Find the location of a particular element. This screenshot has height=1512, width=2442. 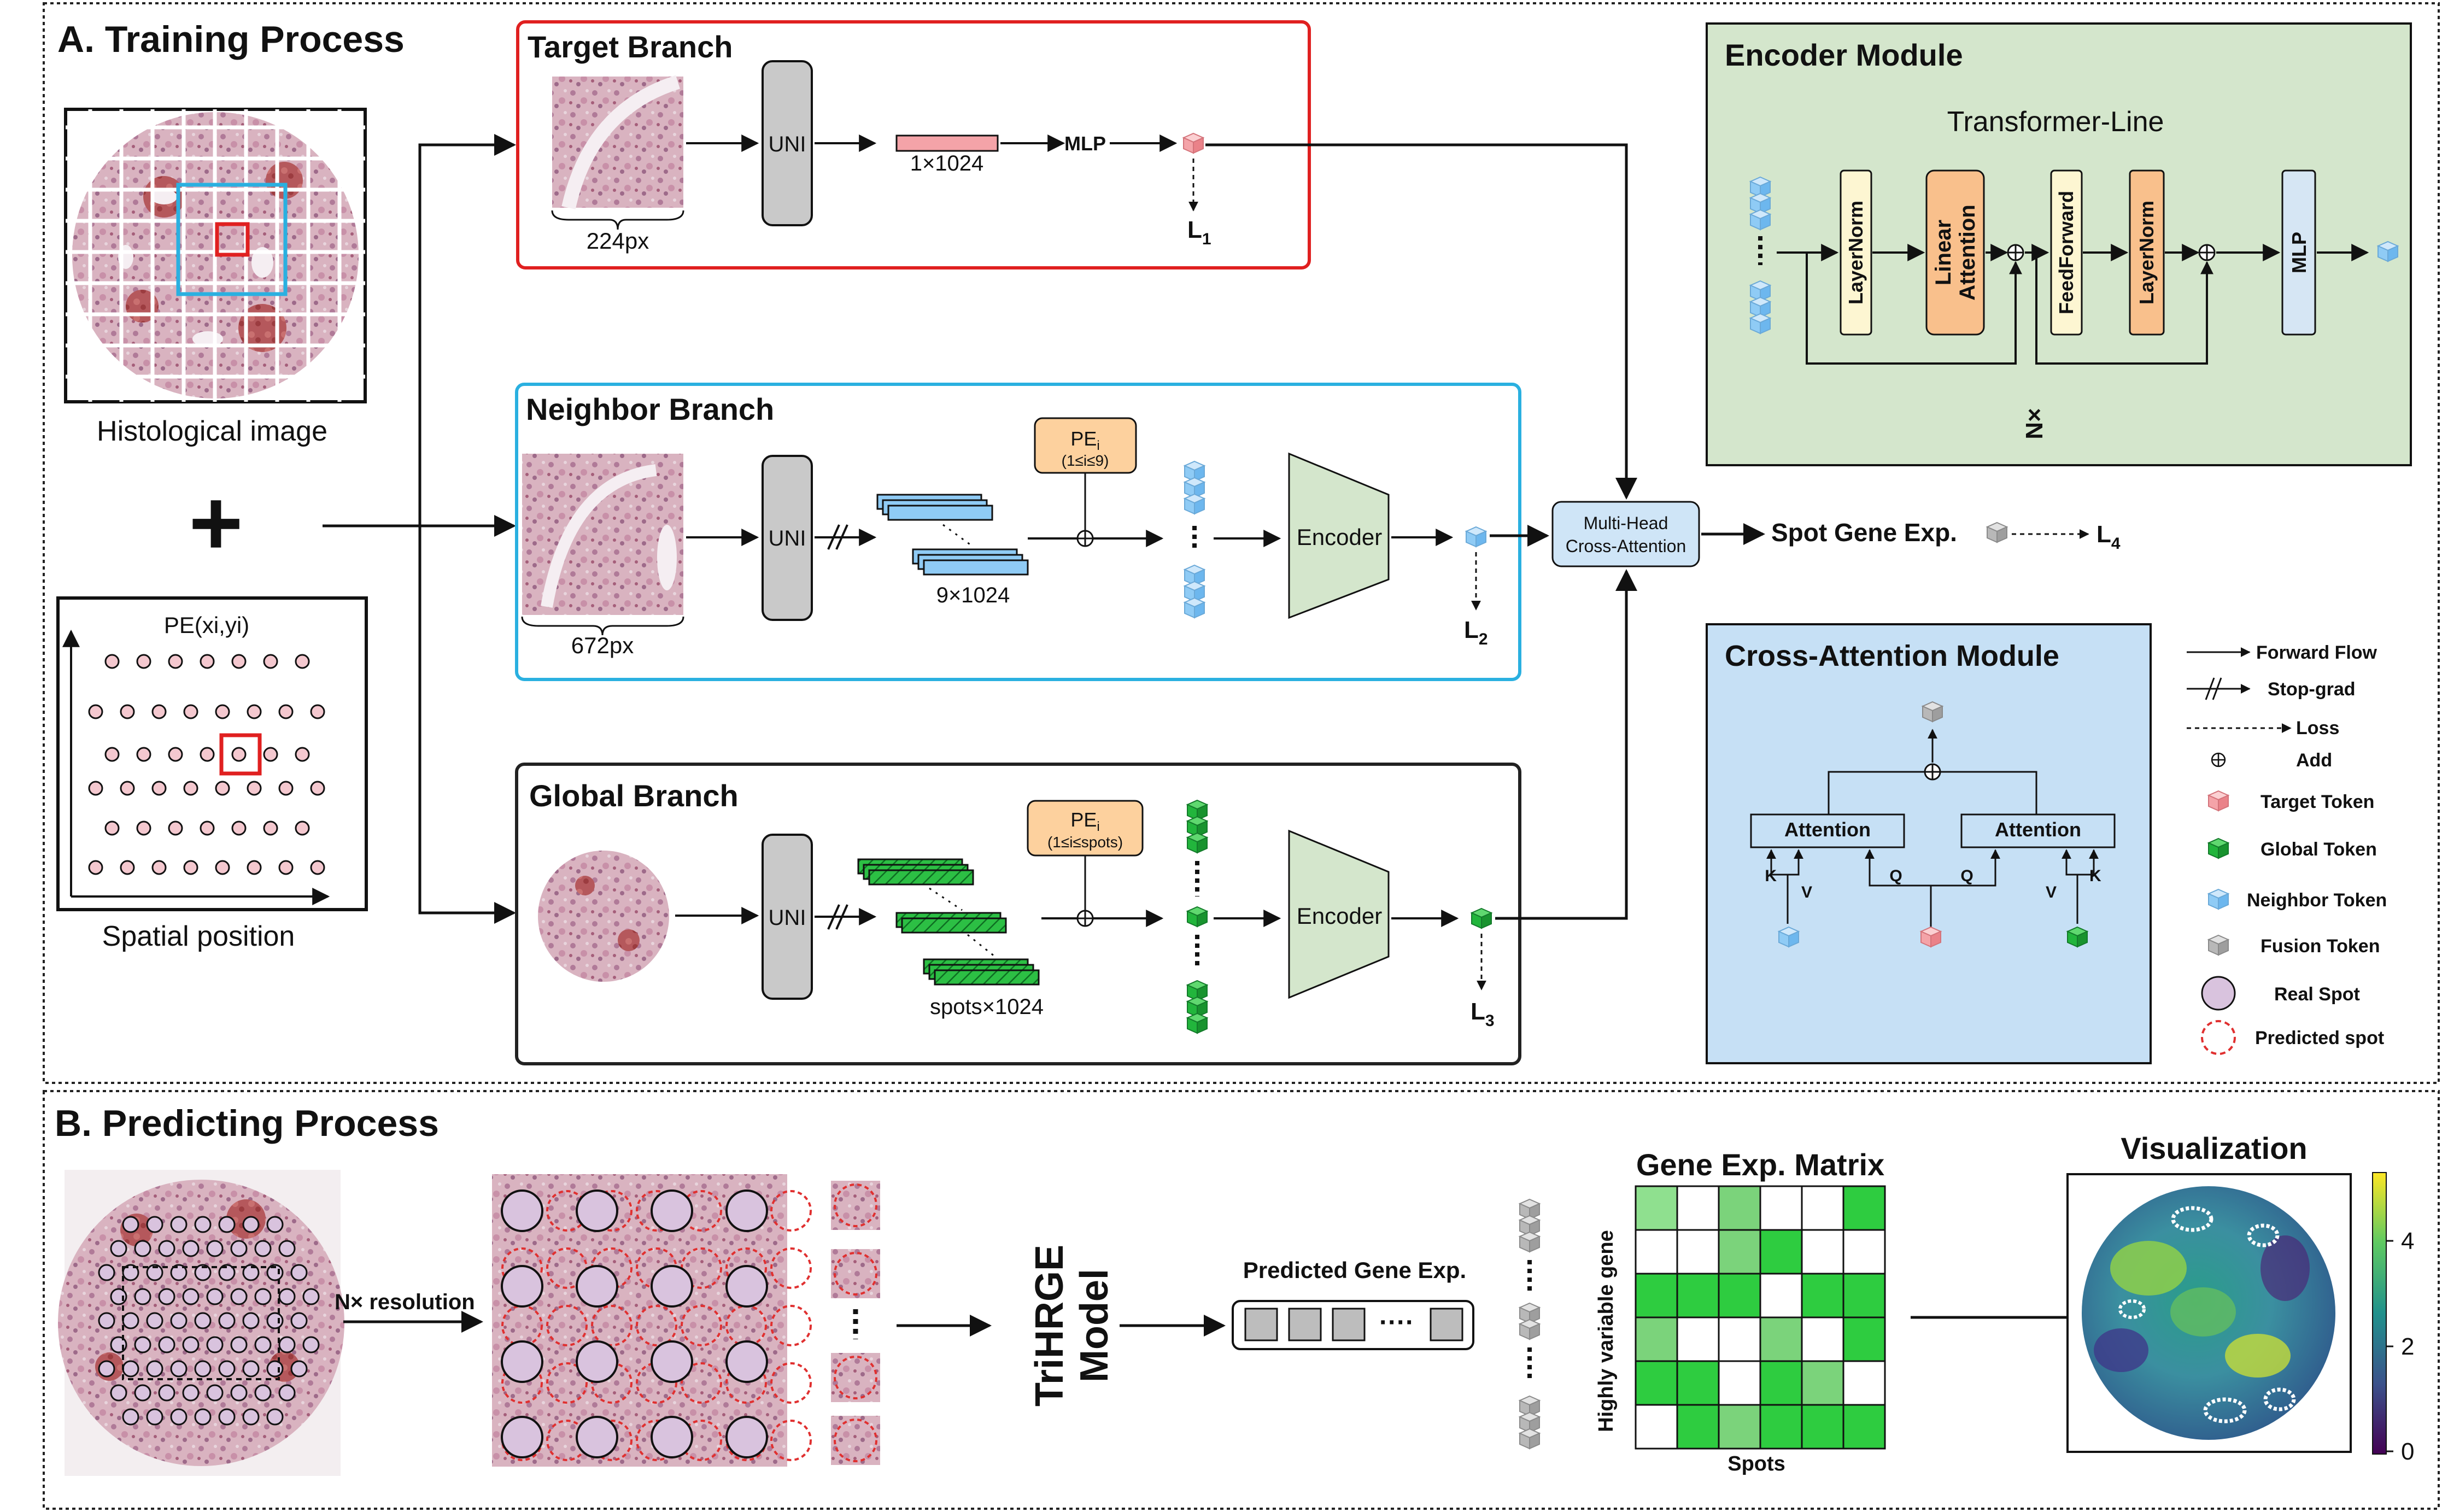

encoder-feedforward-label: FeedForward is located at coordinates (2066, 252).